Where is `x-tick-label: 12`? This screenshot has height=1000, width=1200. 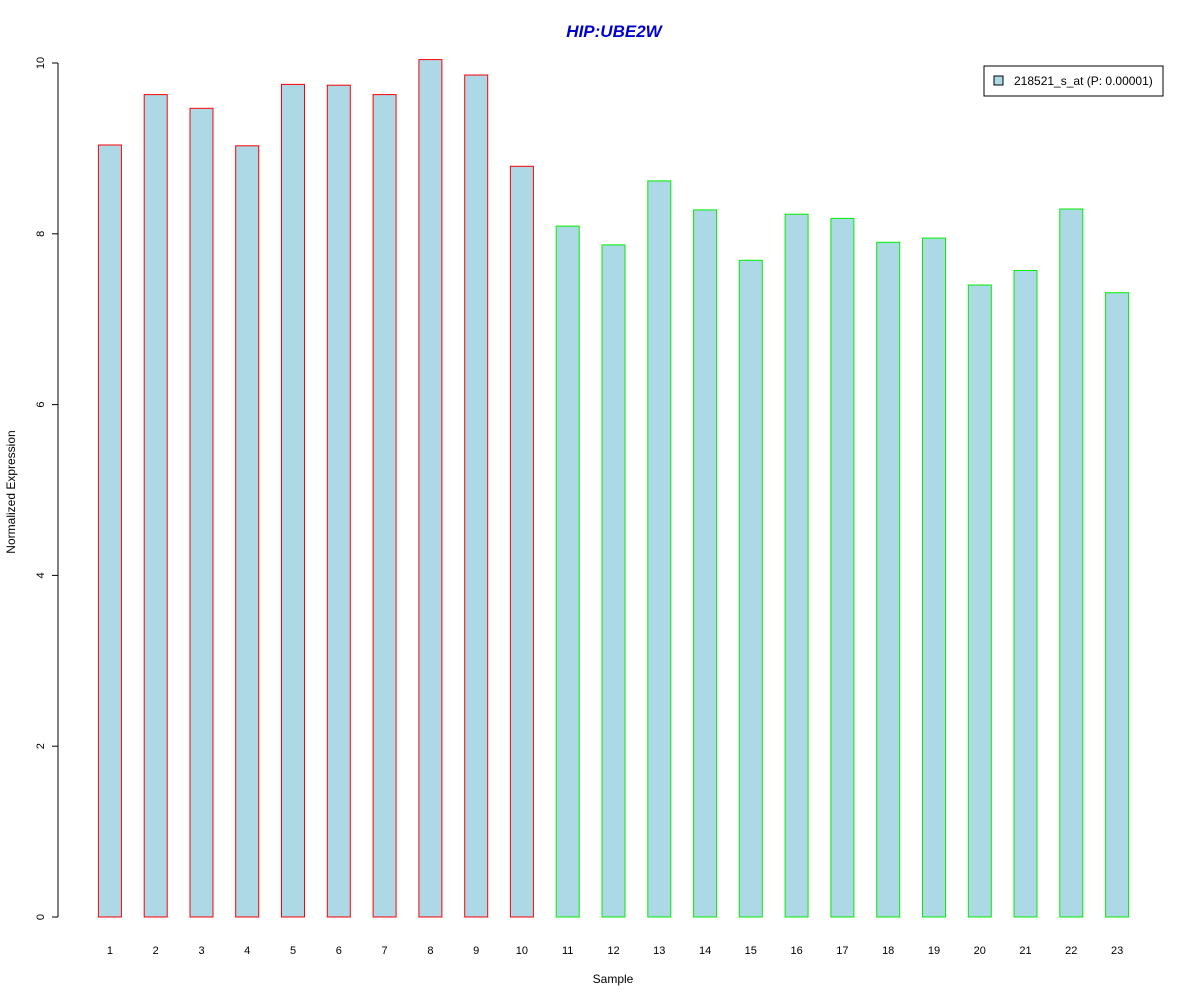 x-tick-label: 12 is located at coordinates (613, 951).